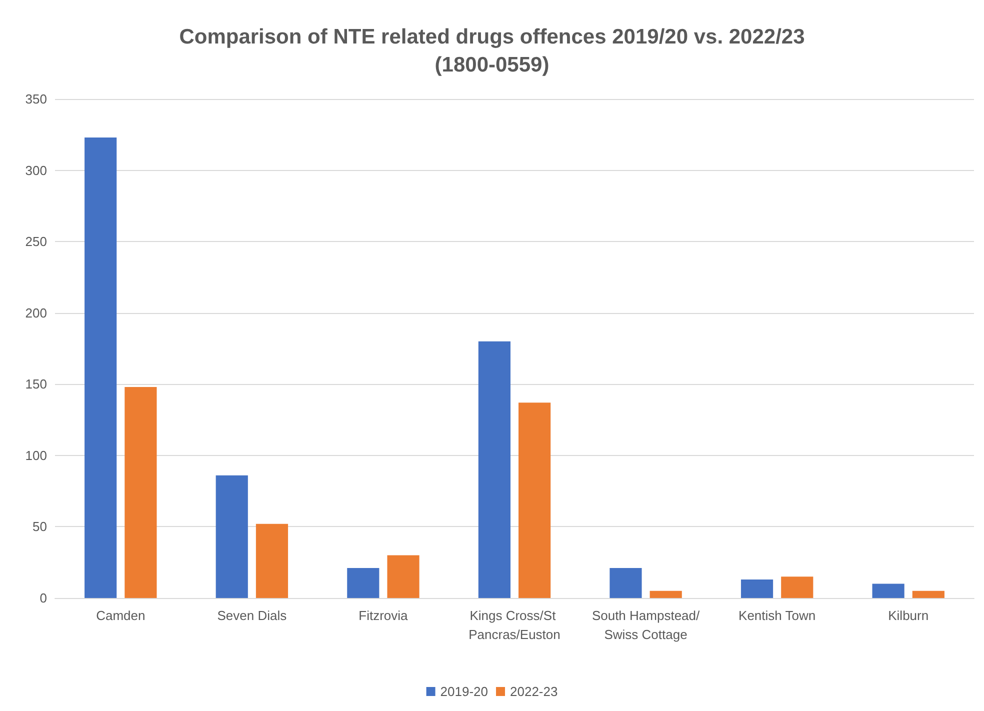 The height and width of the screenshot is (711, 984). What do you see at coordinates (252, 615) in the screenshot?
I see `x-tick-label: Seven Dials` at bounding box center [252, 615].